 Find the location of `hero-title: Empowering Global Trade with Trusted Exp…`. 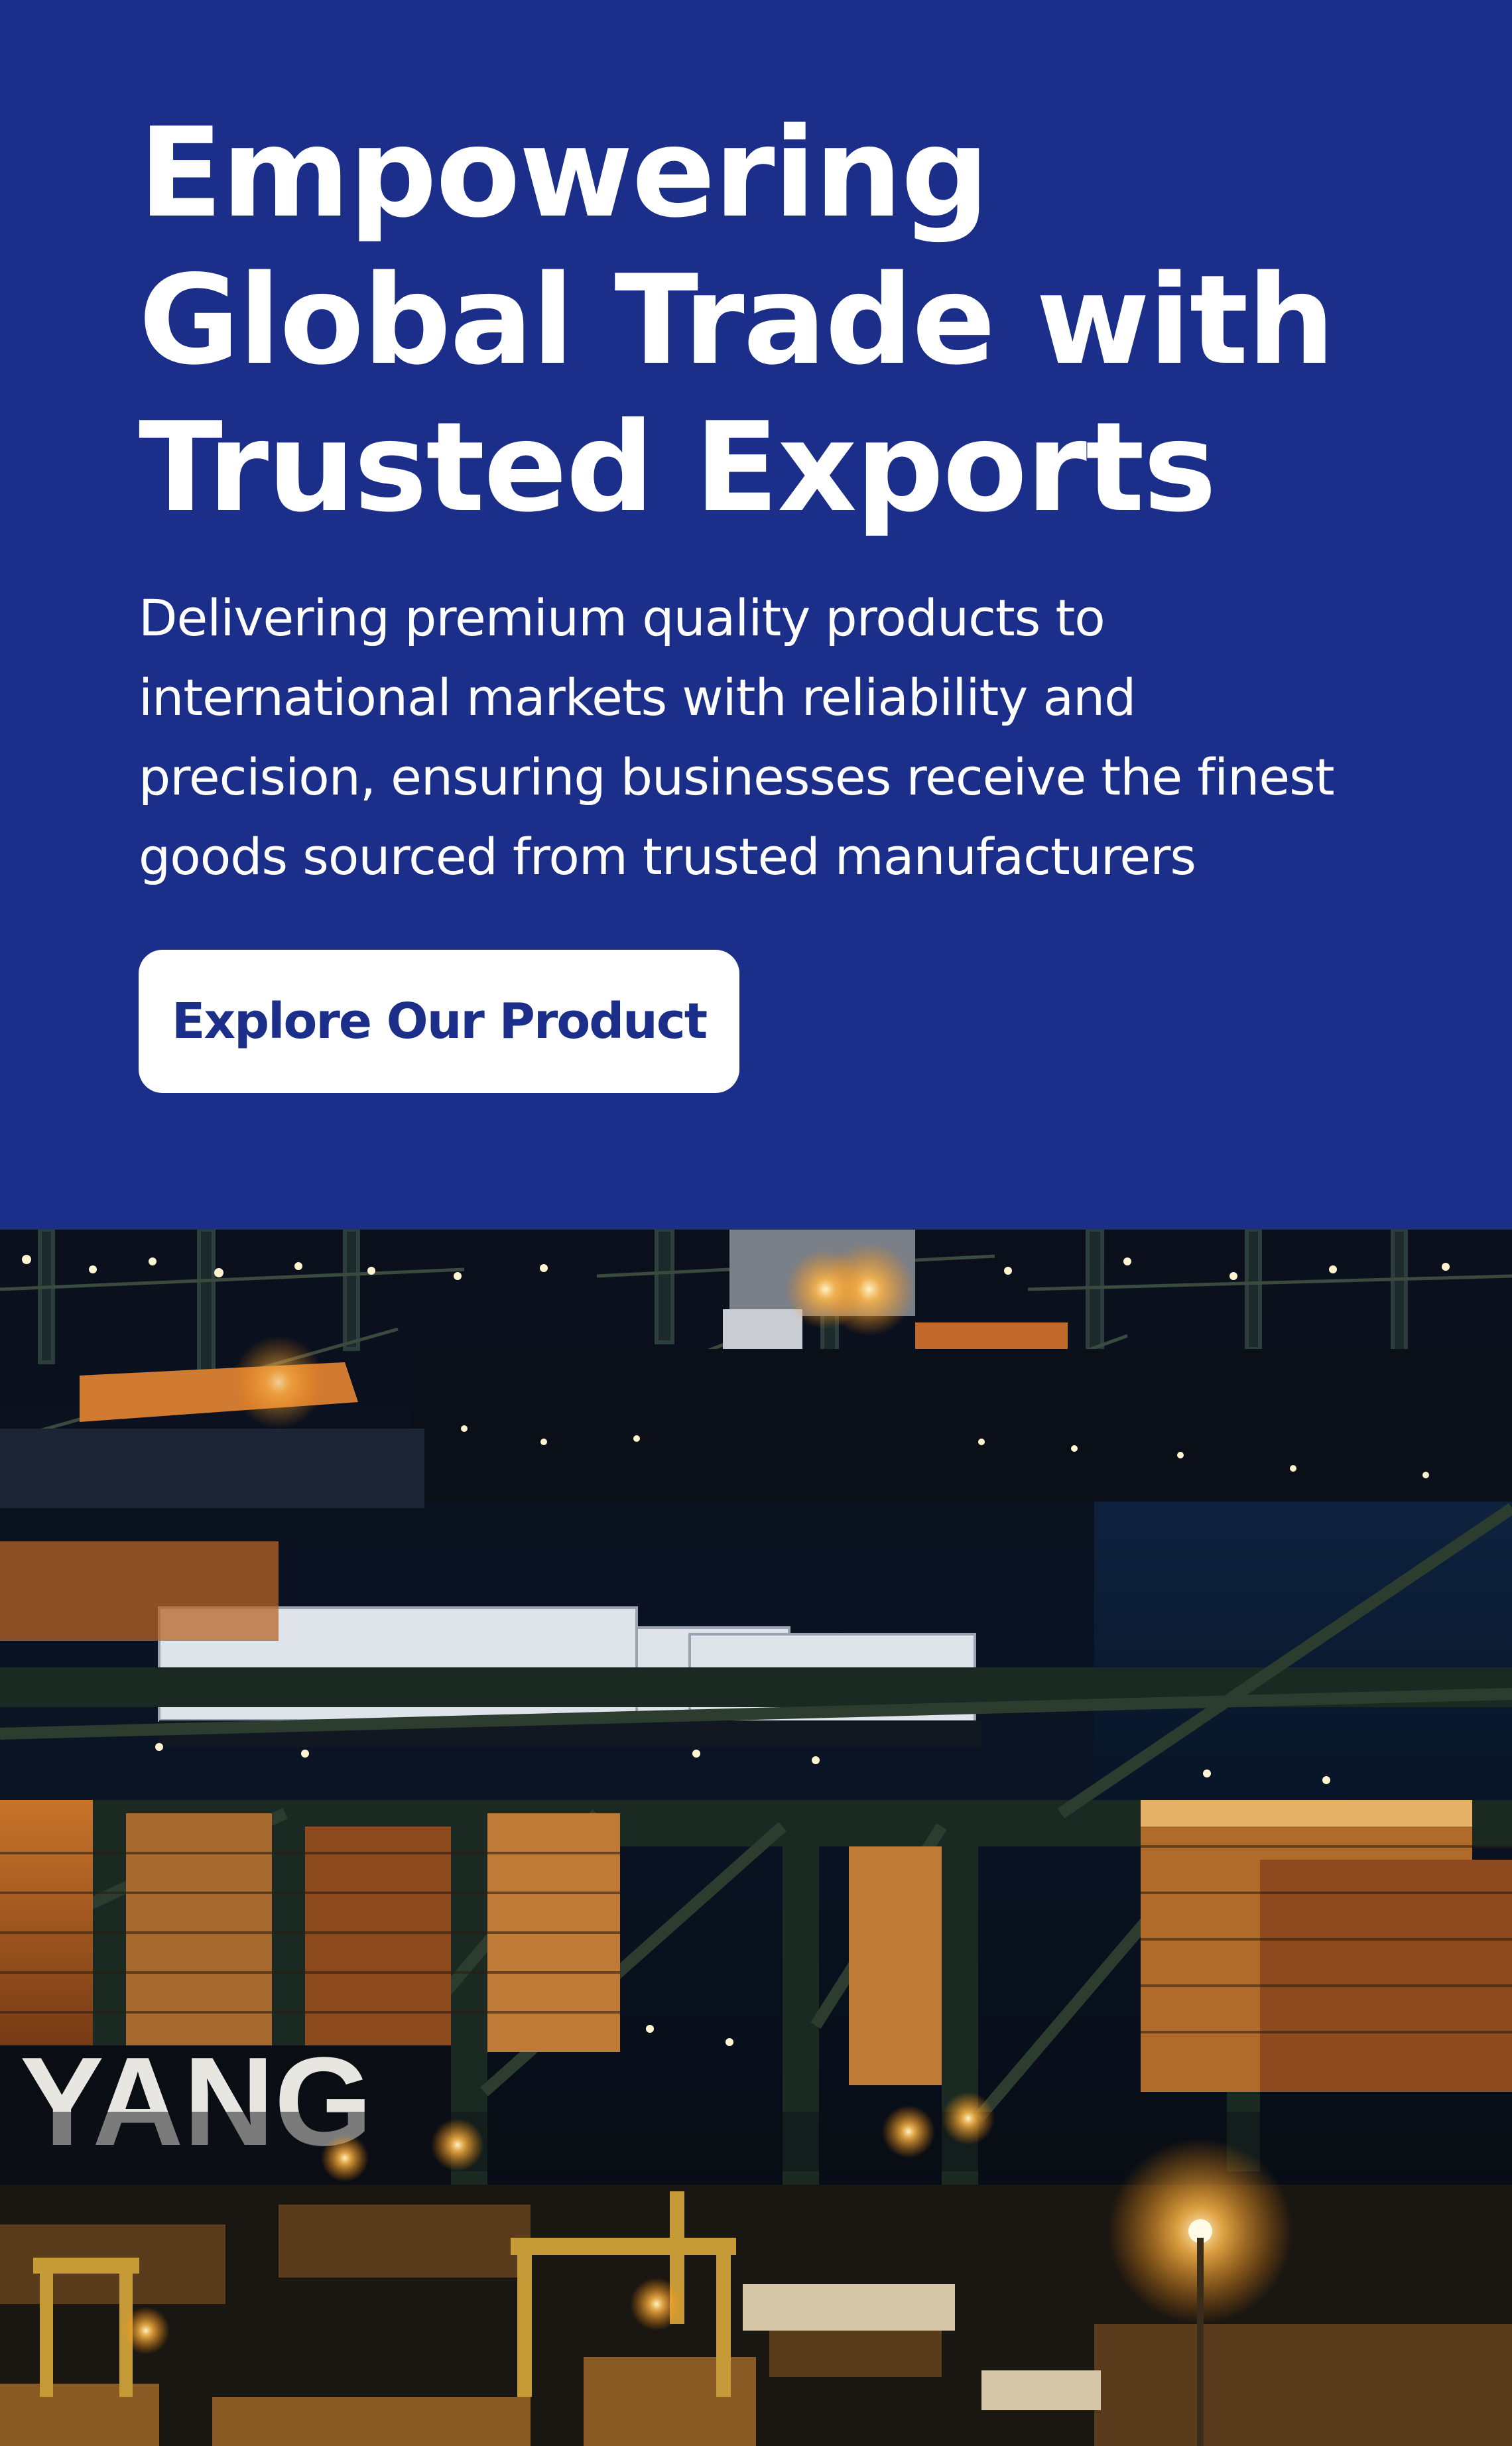

hero-title: Empowering Global Trade with Trusted Exp… is located at coordinates (737, 320).